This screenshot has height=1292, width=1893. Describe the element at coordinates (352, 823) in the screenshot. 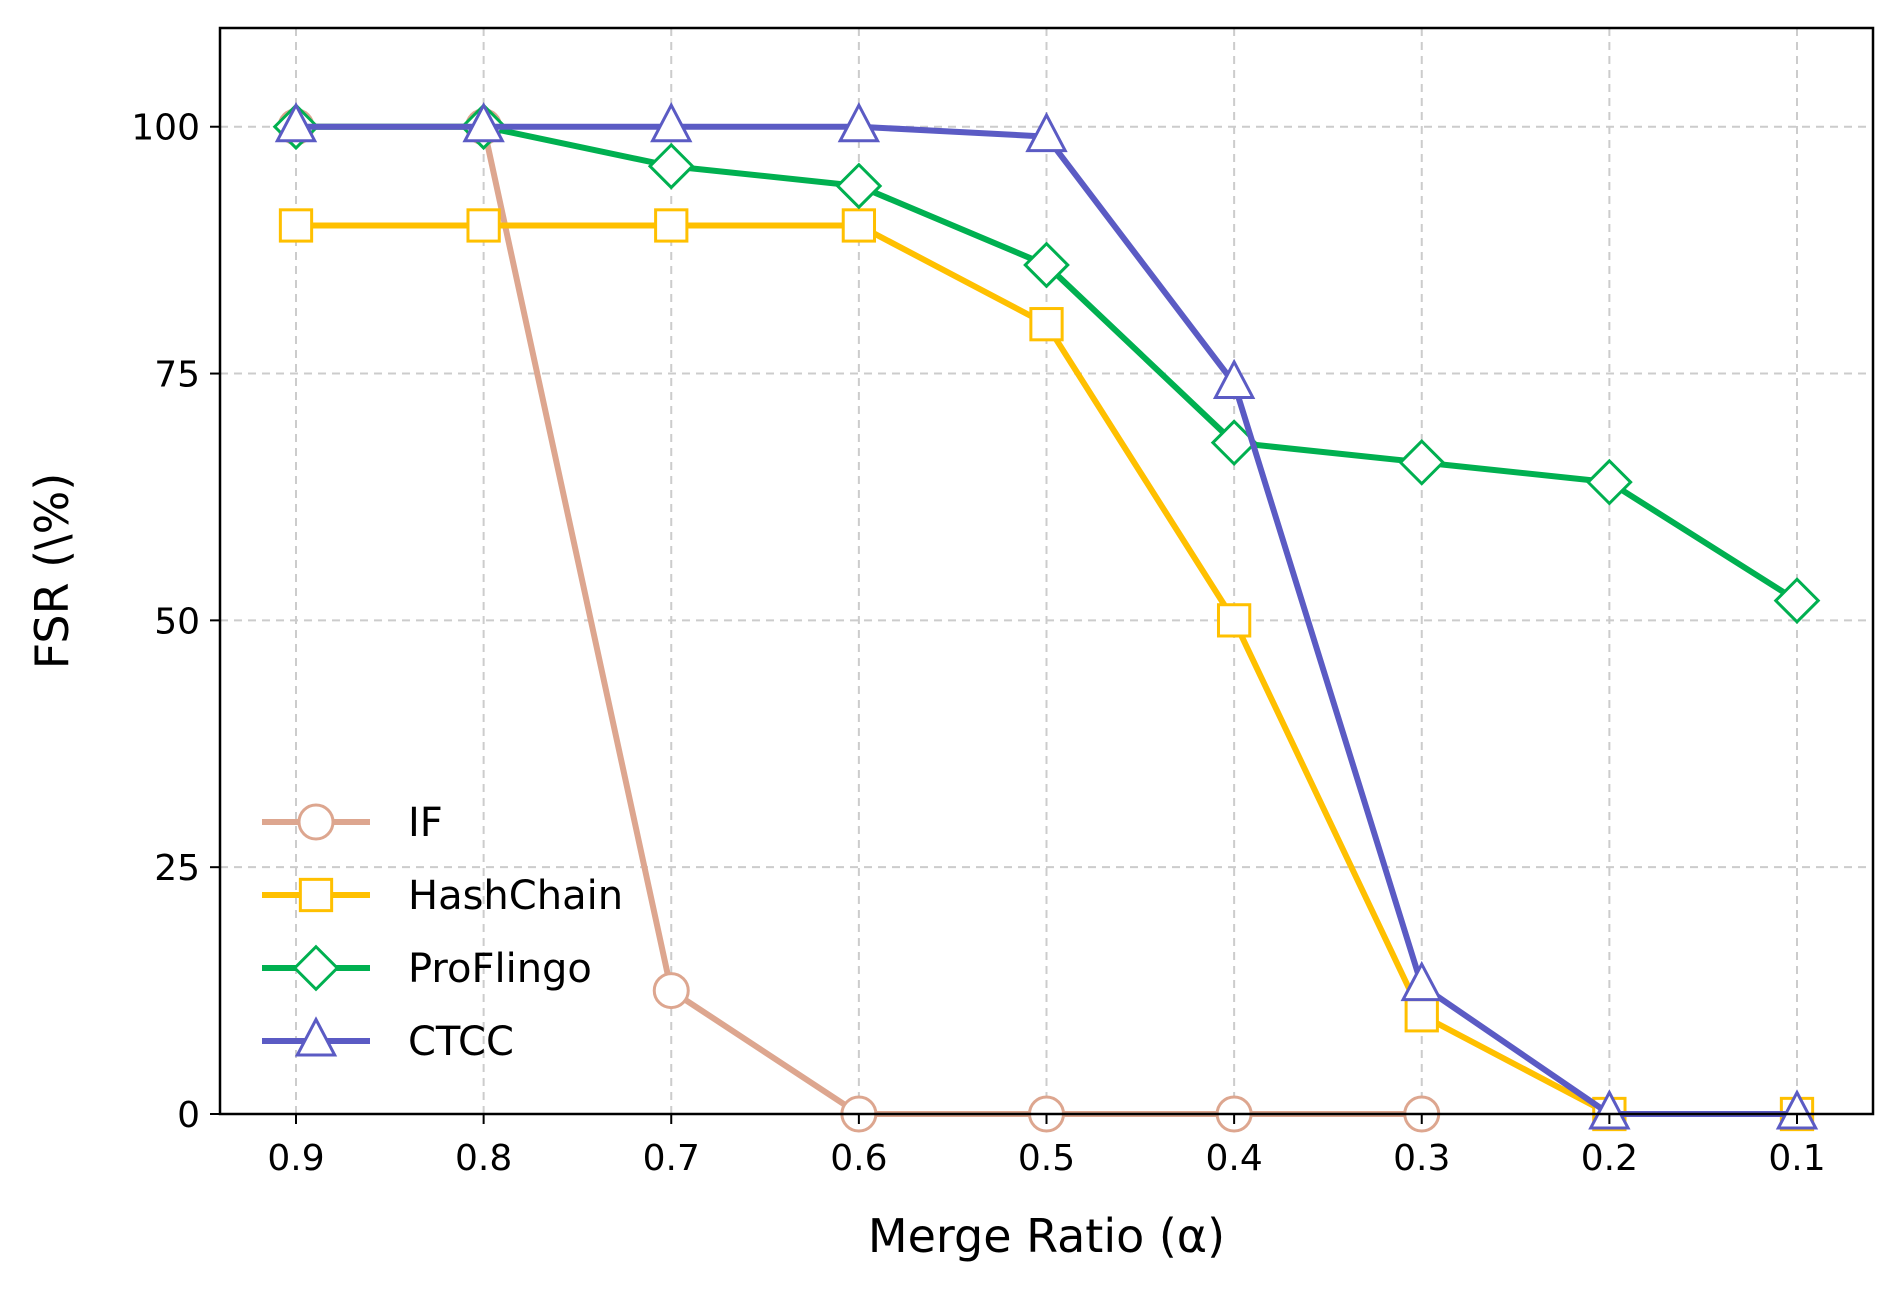

I see `legend-item: IF` at that location.